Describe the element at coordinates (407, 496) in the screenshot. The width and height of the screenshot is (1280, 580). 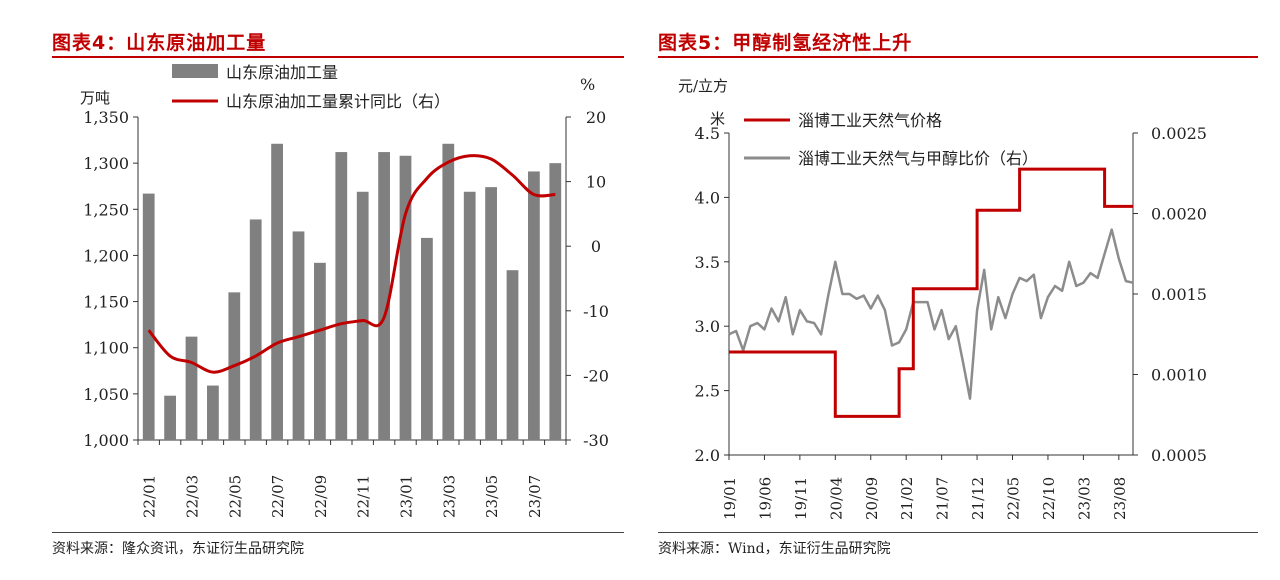
I see `x-tick-label: 23/01` at that location.